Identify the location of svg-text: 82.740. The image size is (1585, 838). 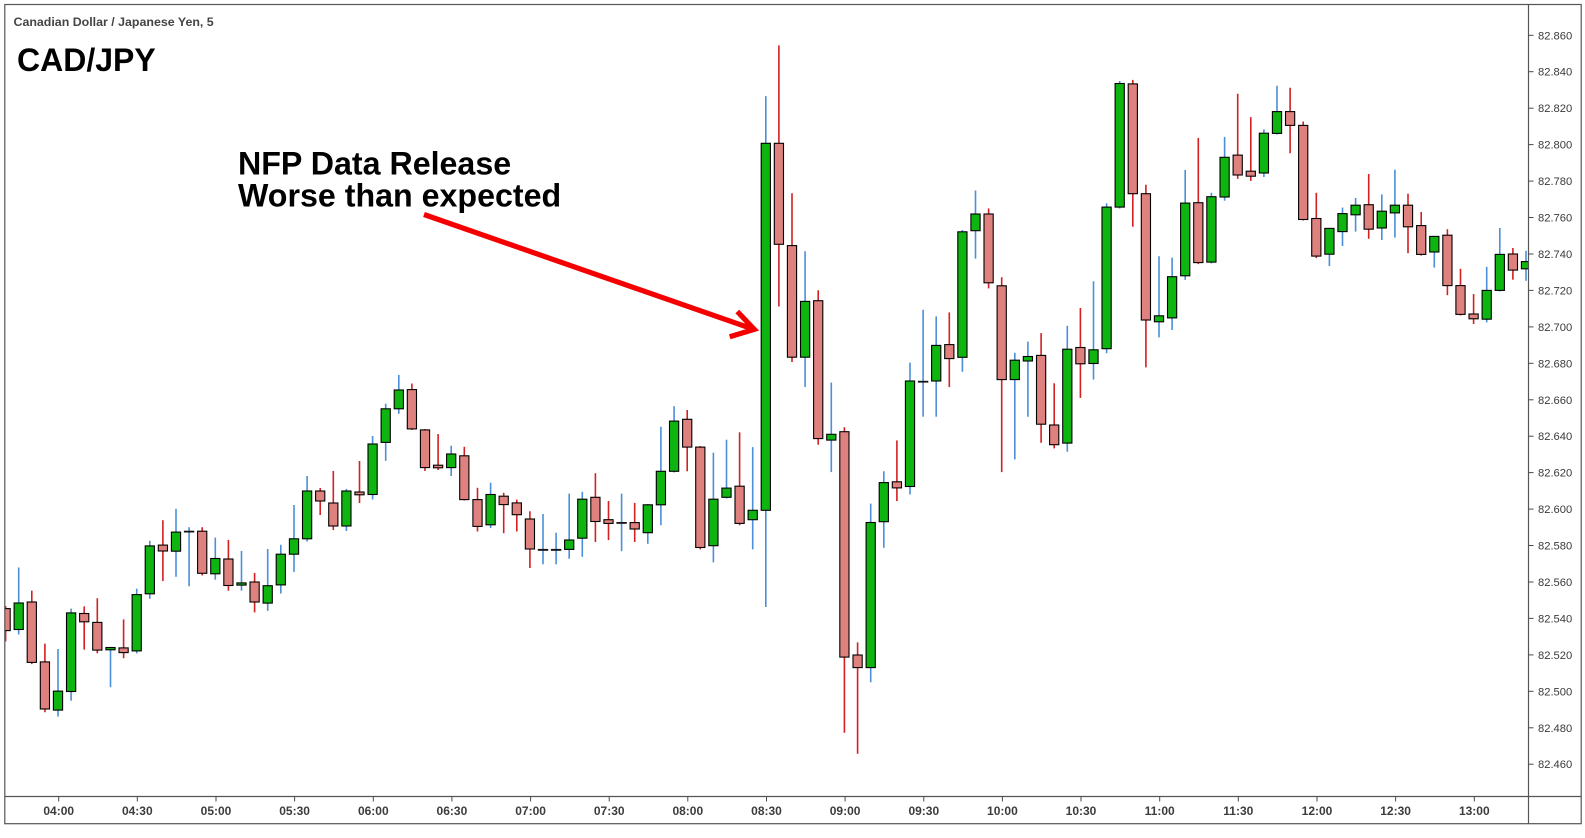
(1555, 255).